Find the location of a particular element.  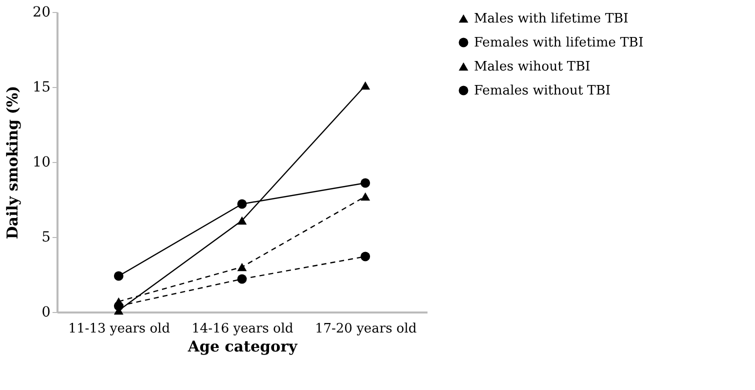

y-tick-label: 0 is located at coordinates (46, 312).